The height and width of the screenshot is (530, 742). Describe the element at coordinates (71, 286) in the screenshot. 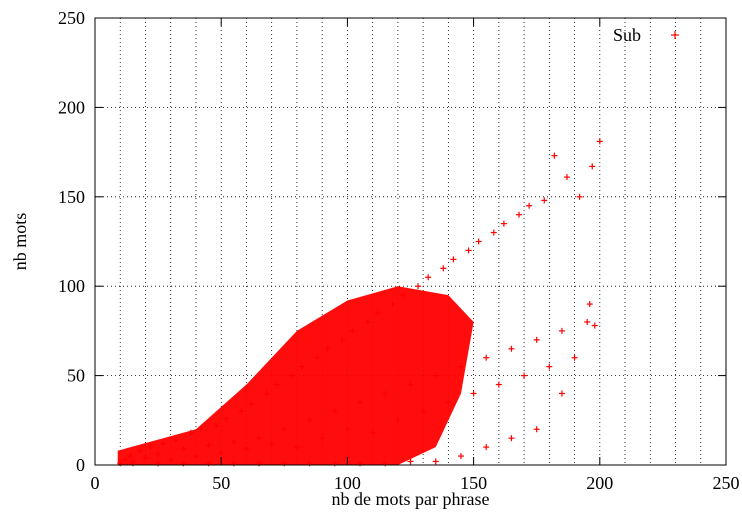

I see `y-tick-label: 100` at that location.